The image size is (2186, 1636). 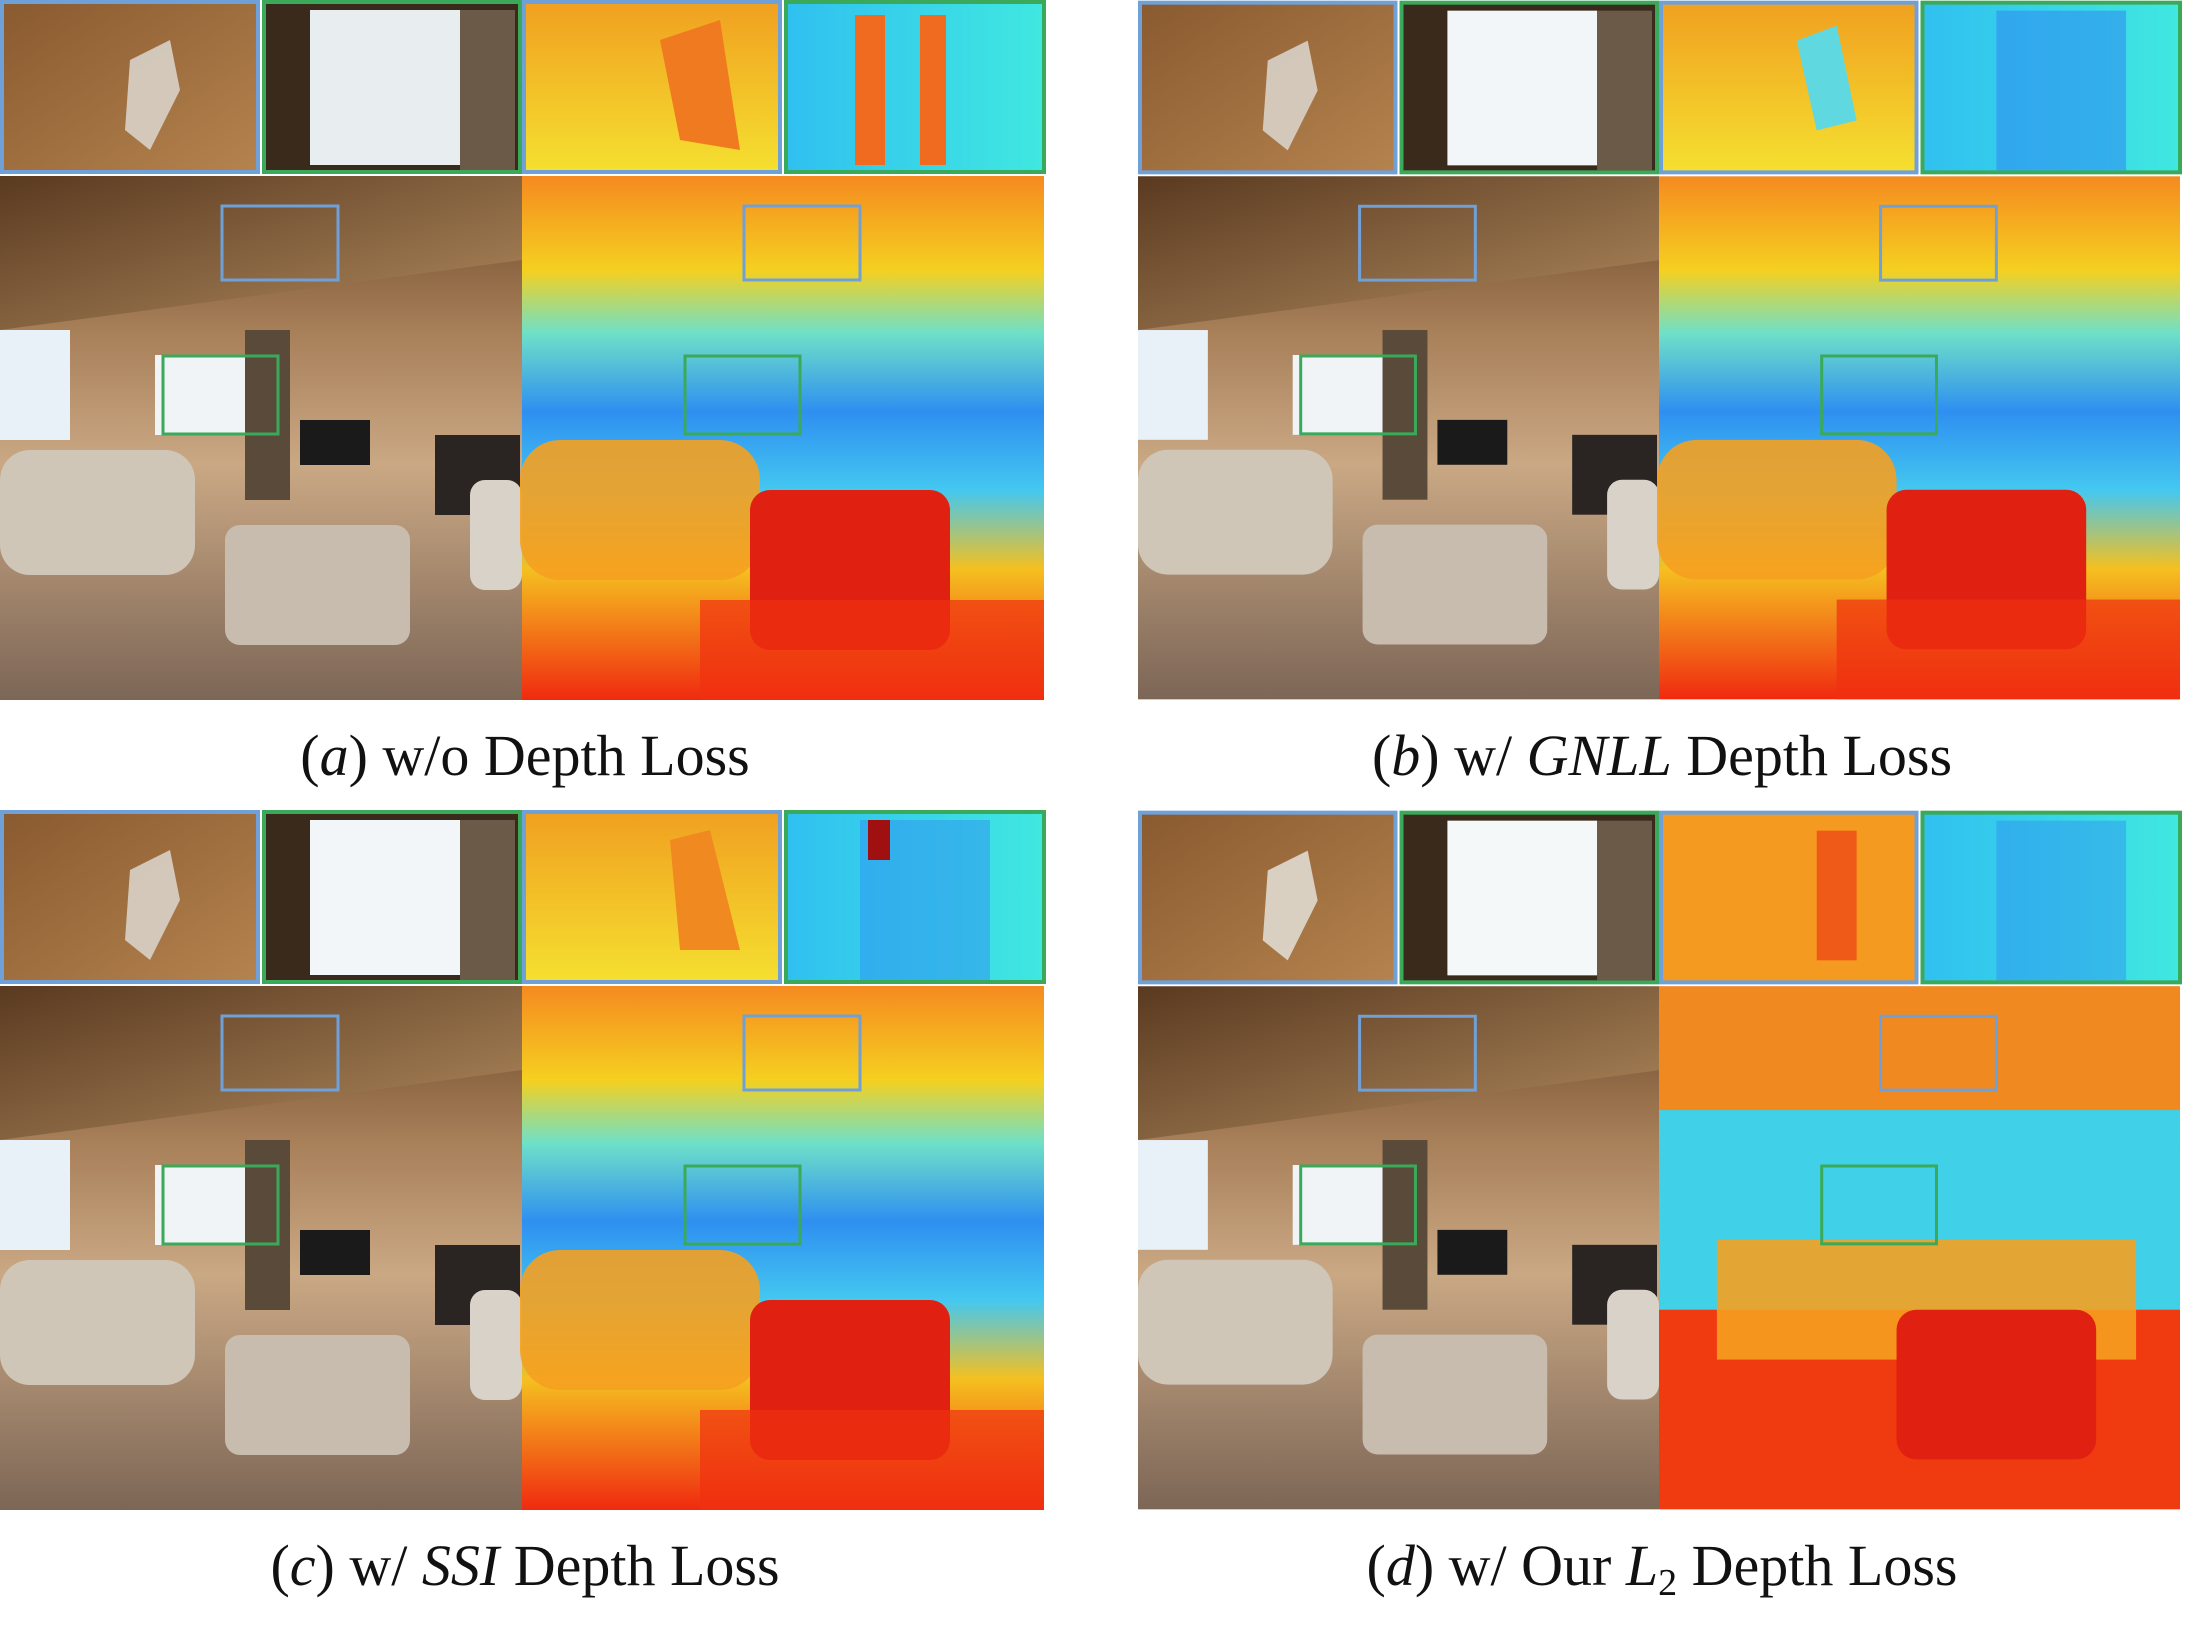 I want to click on caption-text: w/o Depth Loss, so click(x=558, y=755).